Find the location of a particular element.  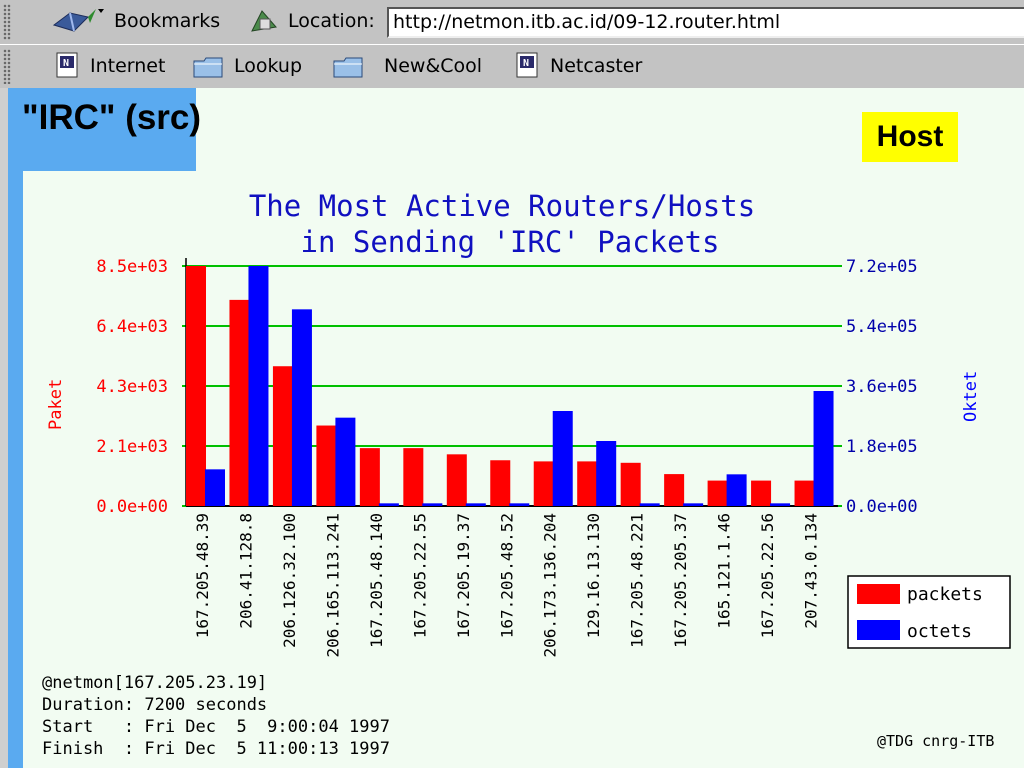

footer-finish: Finish : Fri Dec 5 11:00:13 1997 is located at coordinates (216, 749).